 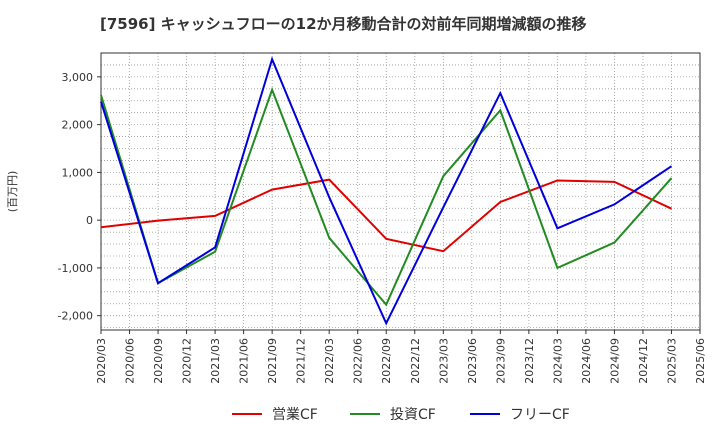 What do you see at coordinates (78, 172) in the screenshot?
I see `y-tick-label: 1,000` at bounding box center [78, 172].